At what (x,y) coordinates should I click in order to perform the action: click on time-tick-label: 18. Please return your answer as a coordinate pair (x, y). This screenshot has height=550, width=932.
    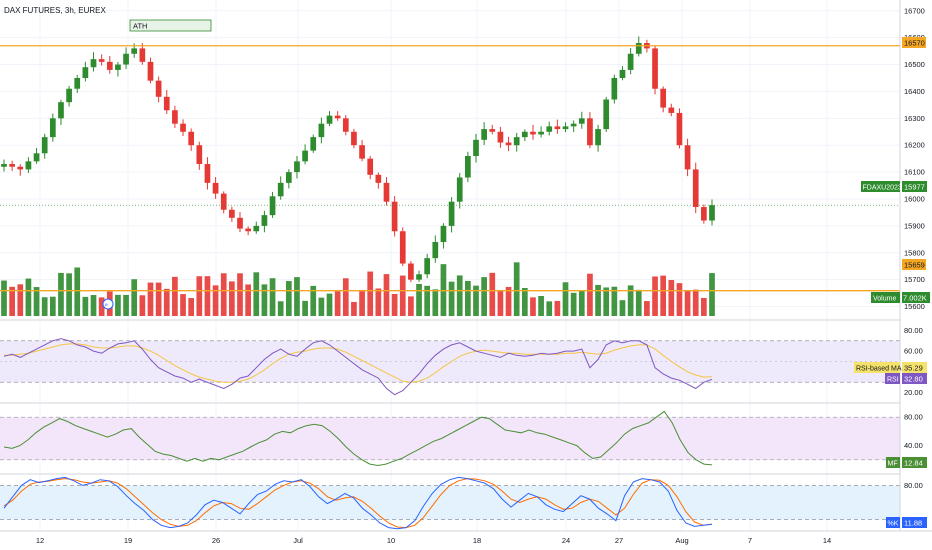
    Looking at the image, I should click on (477, 540).